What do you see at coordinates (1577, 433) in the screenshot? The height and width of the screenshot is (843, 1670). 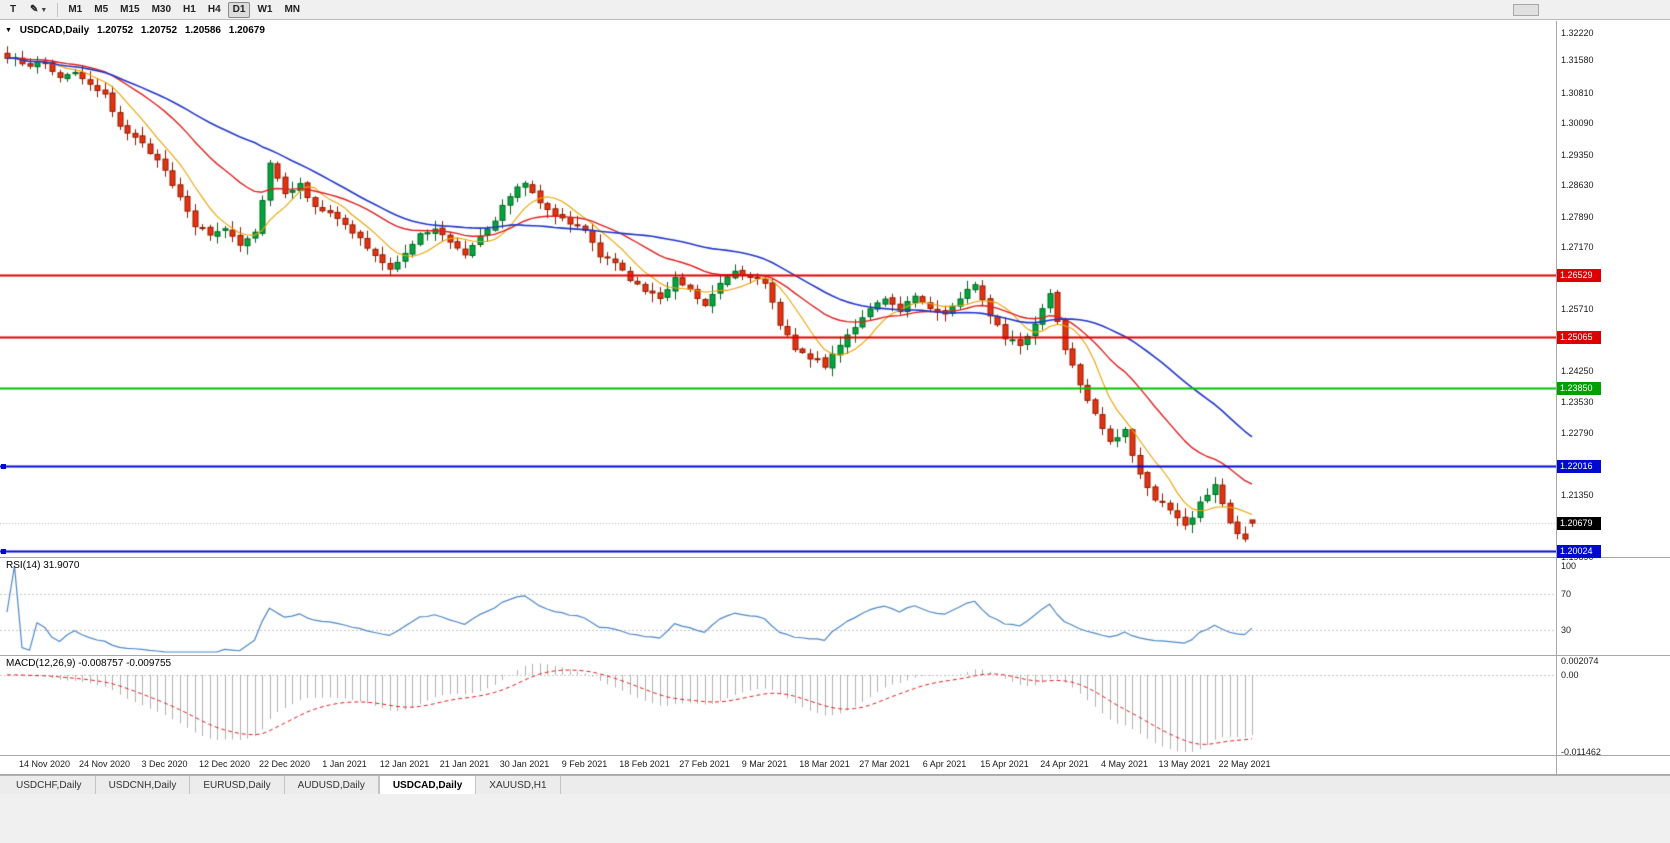 I see `price-axis-label: 1.22790` at bounding box center [1577, 433].